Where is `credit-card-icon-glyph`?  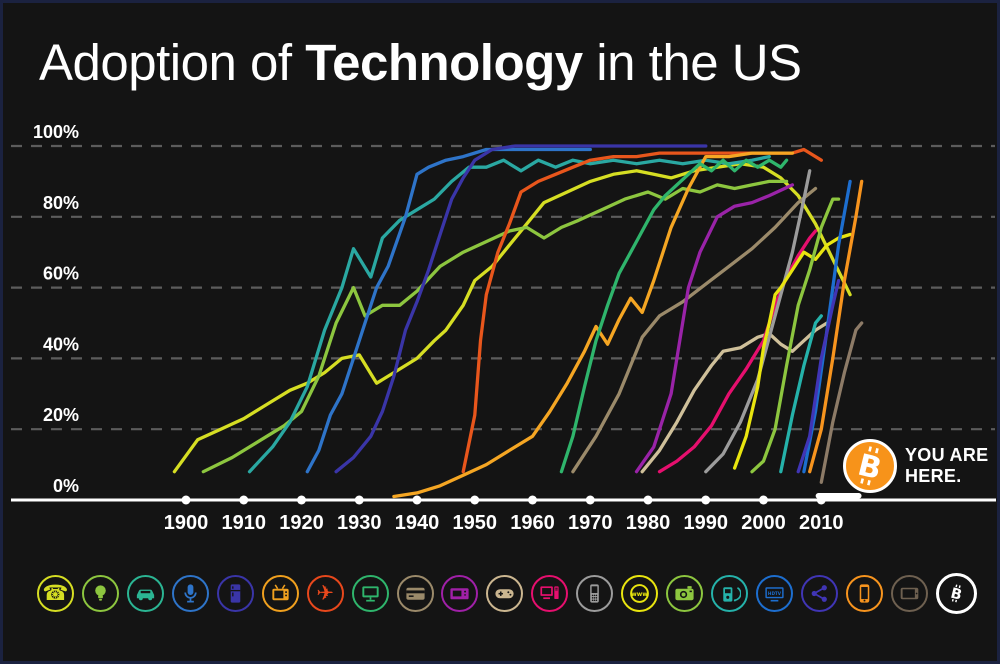 credit-card-icon-glyph is located at coordinates (415, 593).